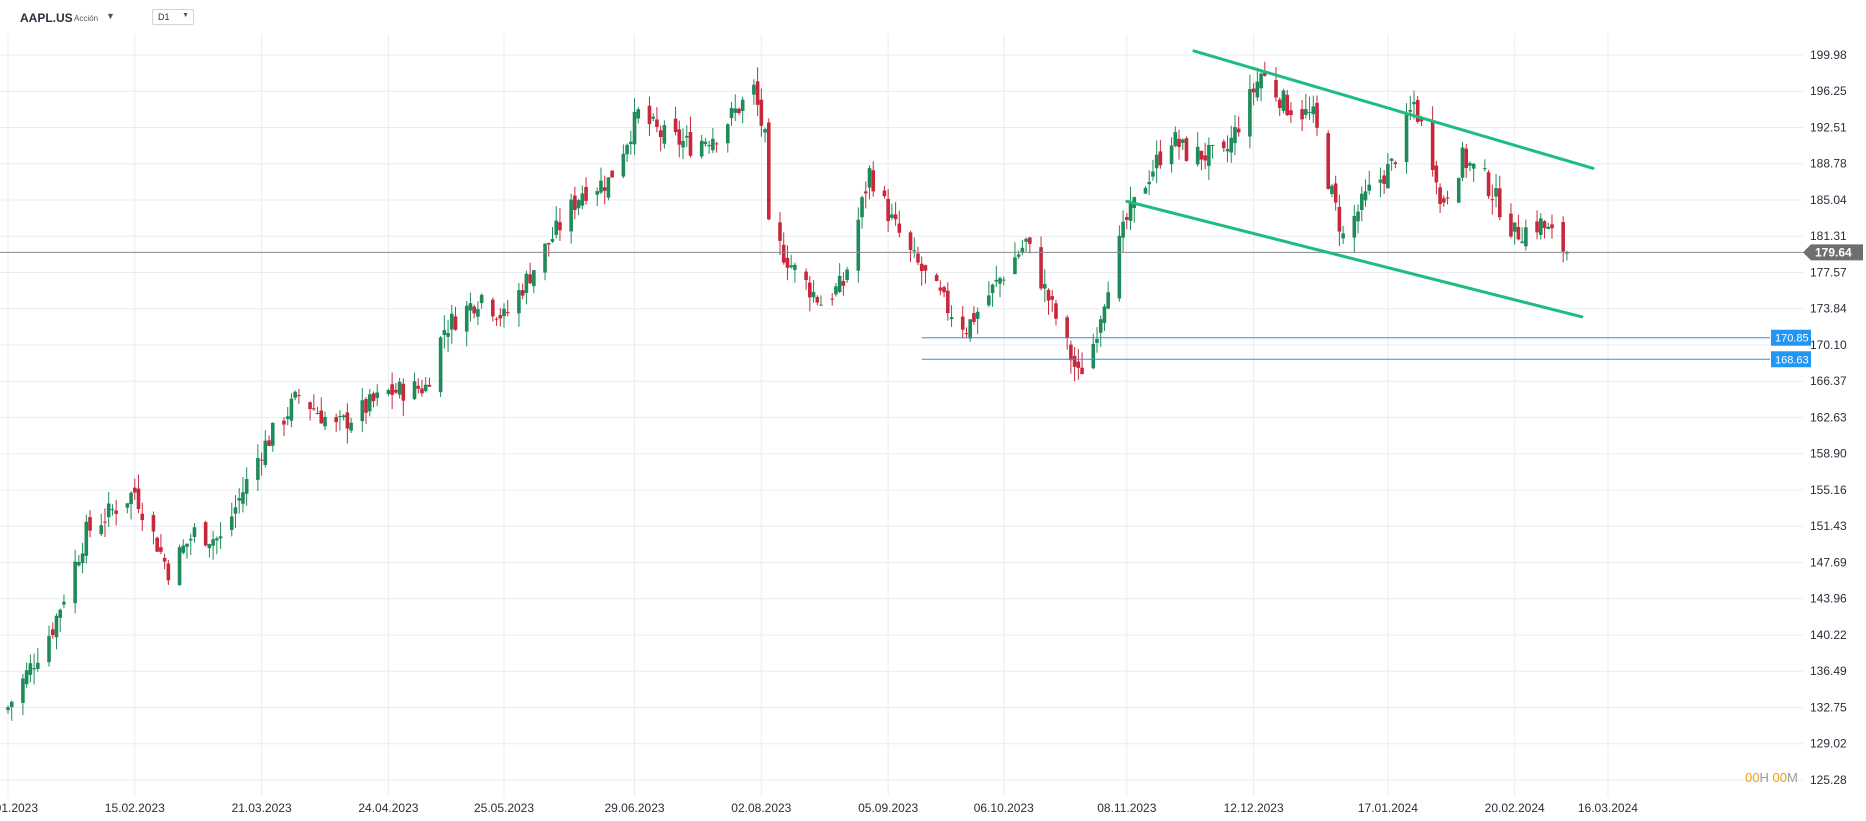 Image resolution: width=1866 pixels, height=821 pixels. What do you see at coordinates (19, 808) in the screenshot?
I see `x-tick-label: 12.01.2023` at bounding box center [19, 808].